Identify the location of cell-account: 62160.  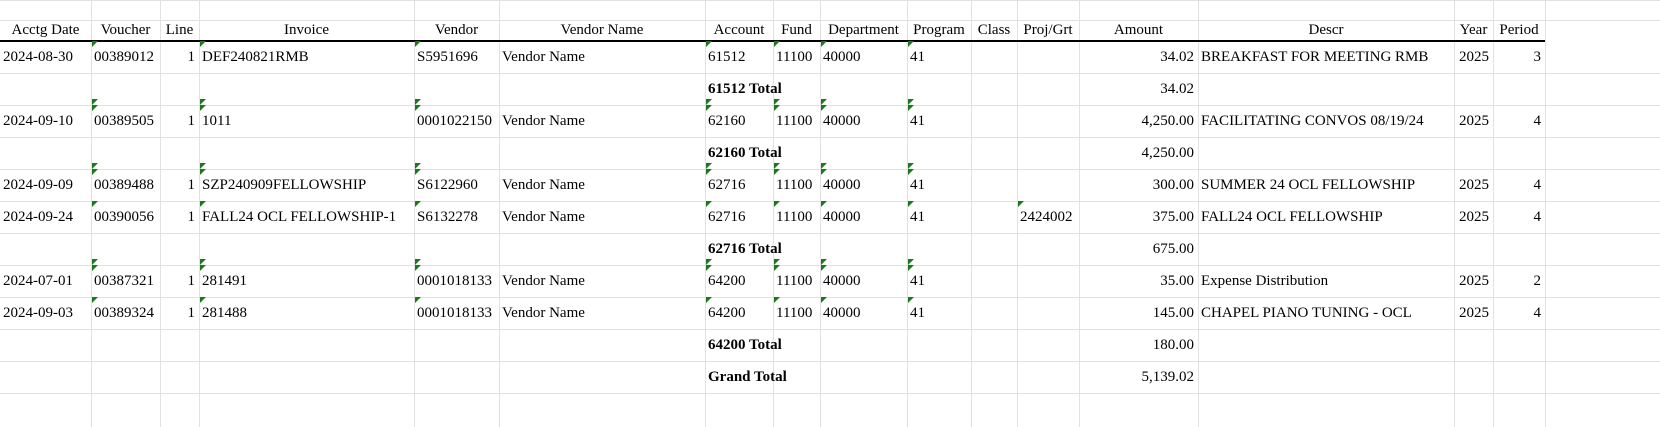
(727, 121).